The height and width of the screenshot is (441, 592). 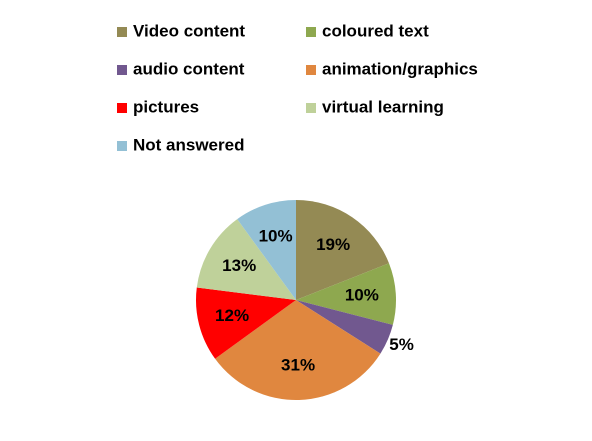 I want to click on legend-label: virtual learning, so click(x=383, y=106).